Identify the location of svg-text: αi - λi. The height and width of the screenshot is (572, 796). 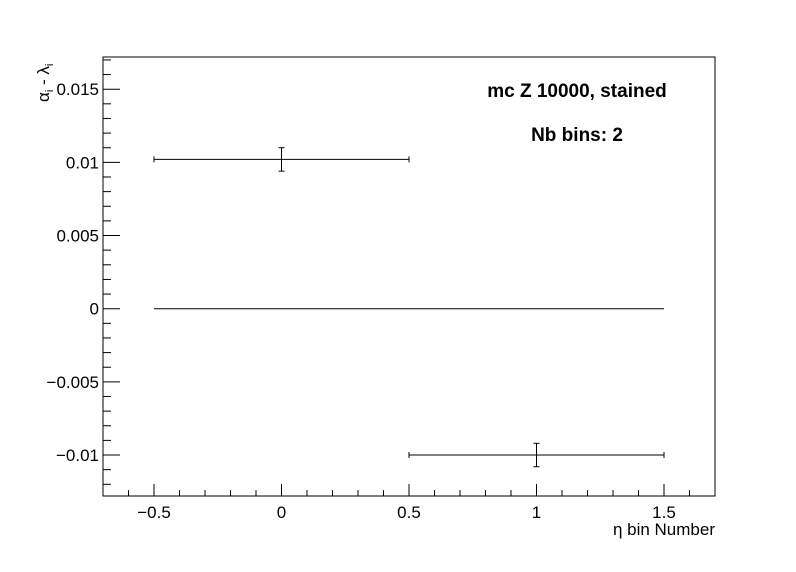
(45, 83).